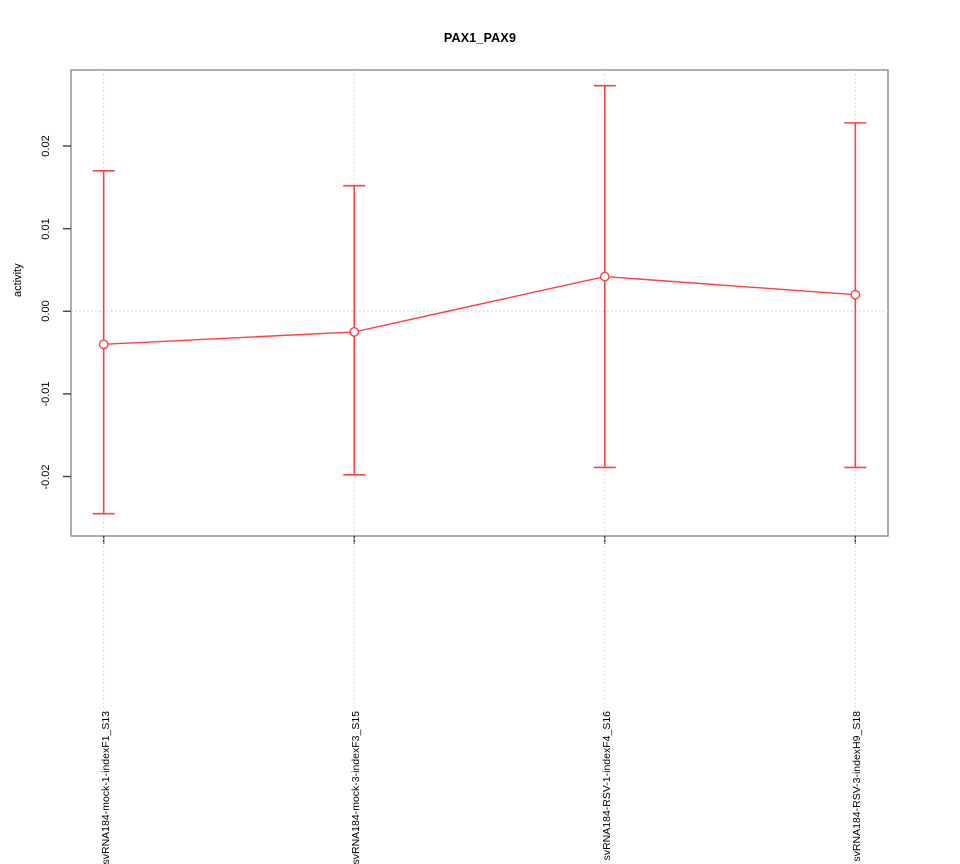 The image size is (960, 864). Describe the element at coordinates (480, 38) in the screenshot. I see `page-title: PAX1_PAX9` at that location.